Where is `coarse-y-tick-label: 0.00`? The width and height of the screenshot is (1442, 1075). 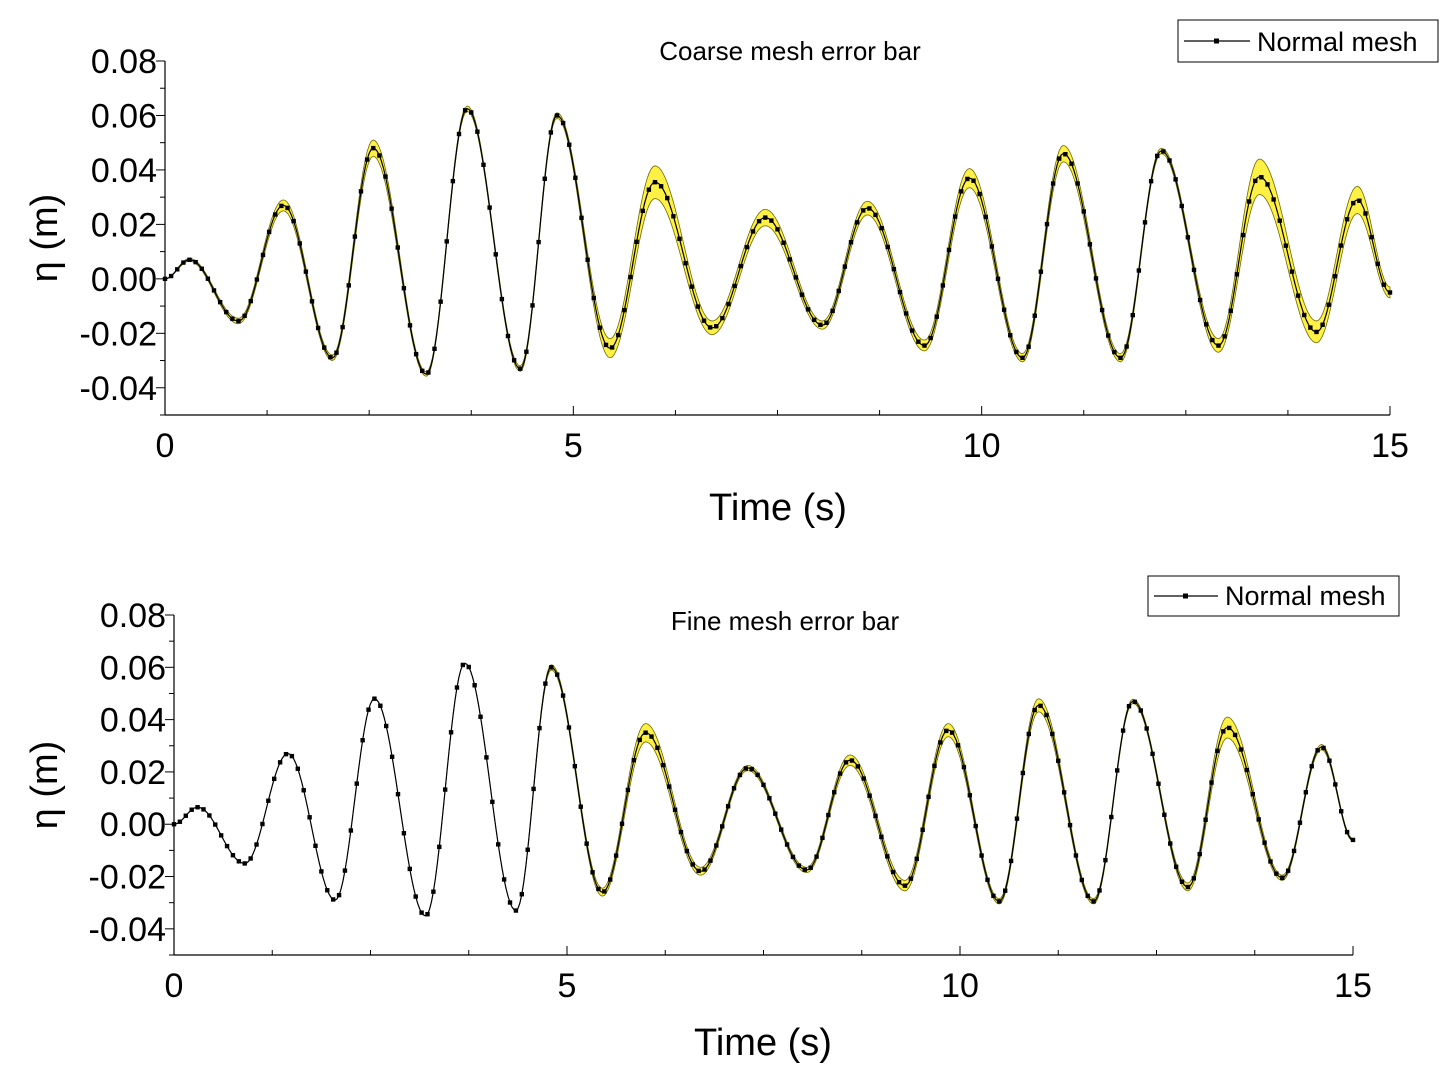
coarse-y-tick-label: 0.00 is located at coordinates (124, 280).